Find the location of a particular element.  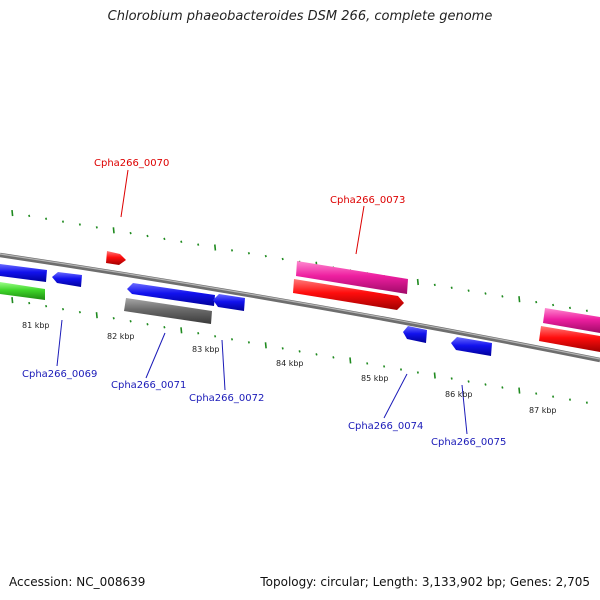

gene-label: Cpha266_0074 is located at coordinates (385, 426).